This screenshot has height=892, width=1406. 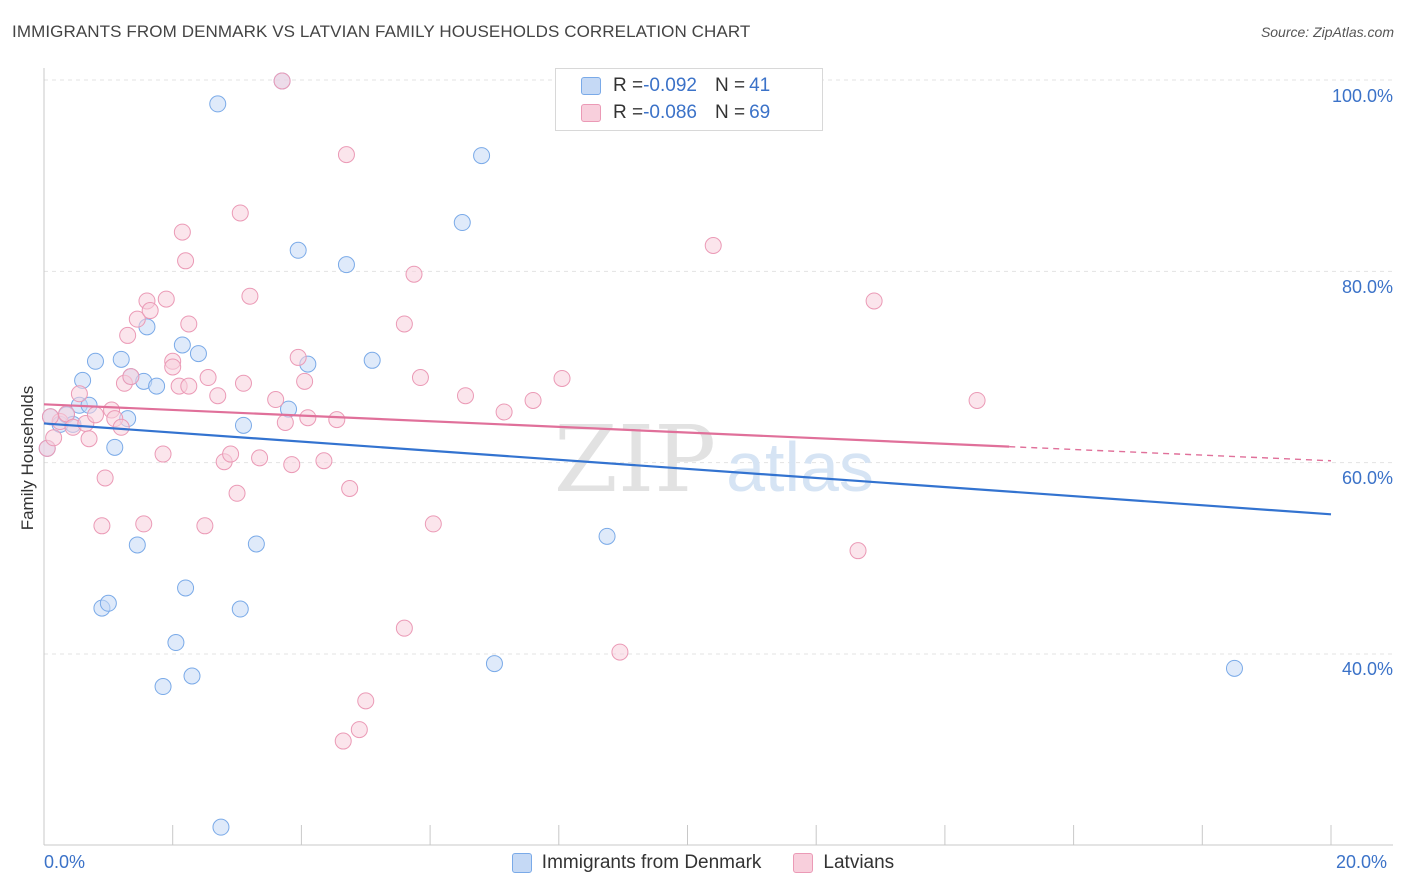 I want to click on stats-legend-row-latvians: R = -0.086 N = 69, so click(x=675, y=113).